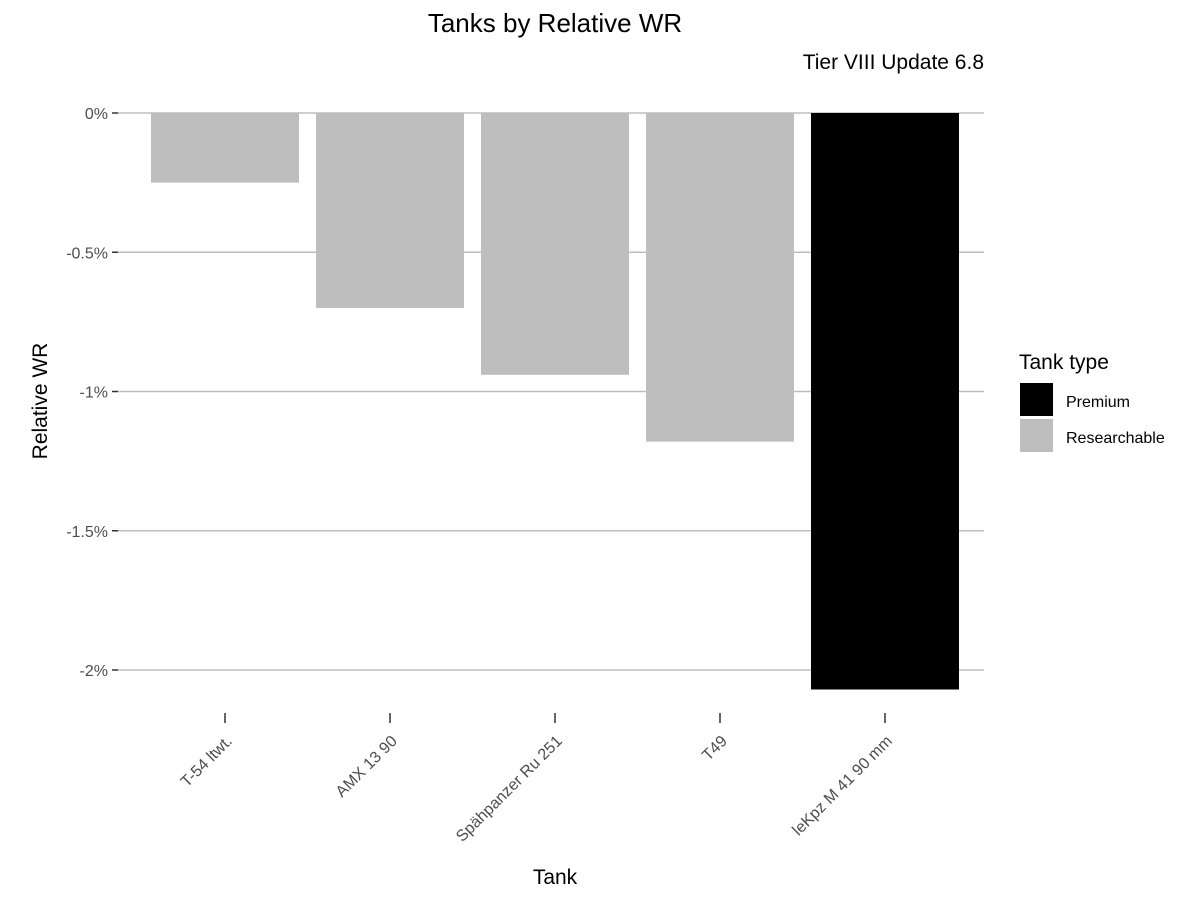 This screenshot has height=905, width=1200. Describe the element at coordinates (207, 762) in the screenshot. I see `x-tick-label: T-54 ltwt.` at that location.